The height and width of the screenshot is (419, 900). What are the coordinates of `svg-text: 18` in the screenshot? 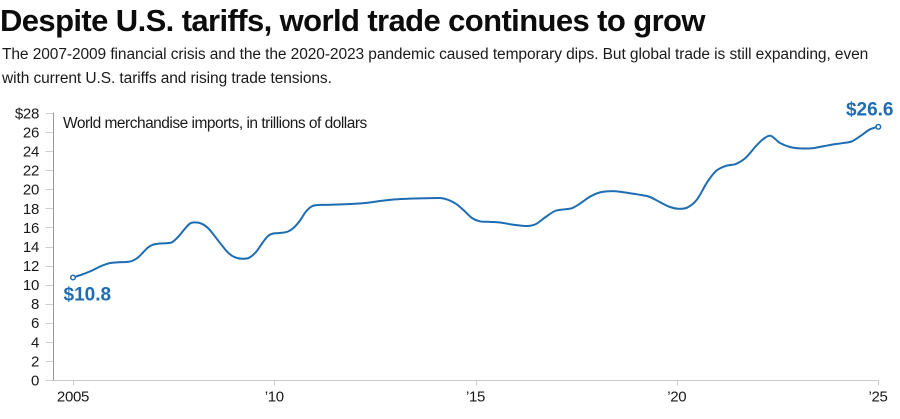 It's located at (31, 209).